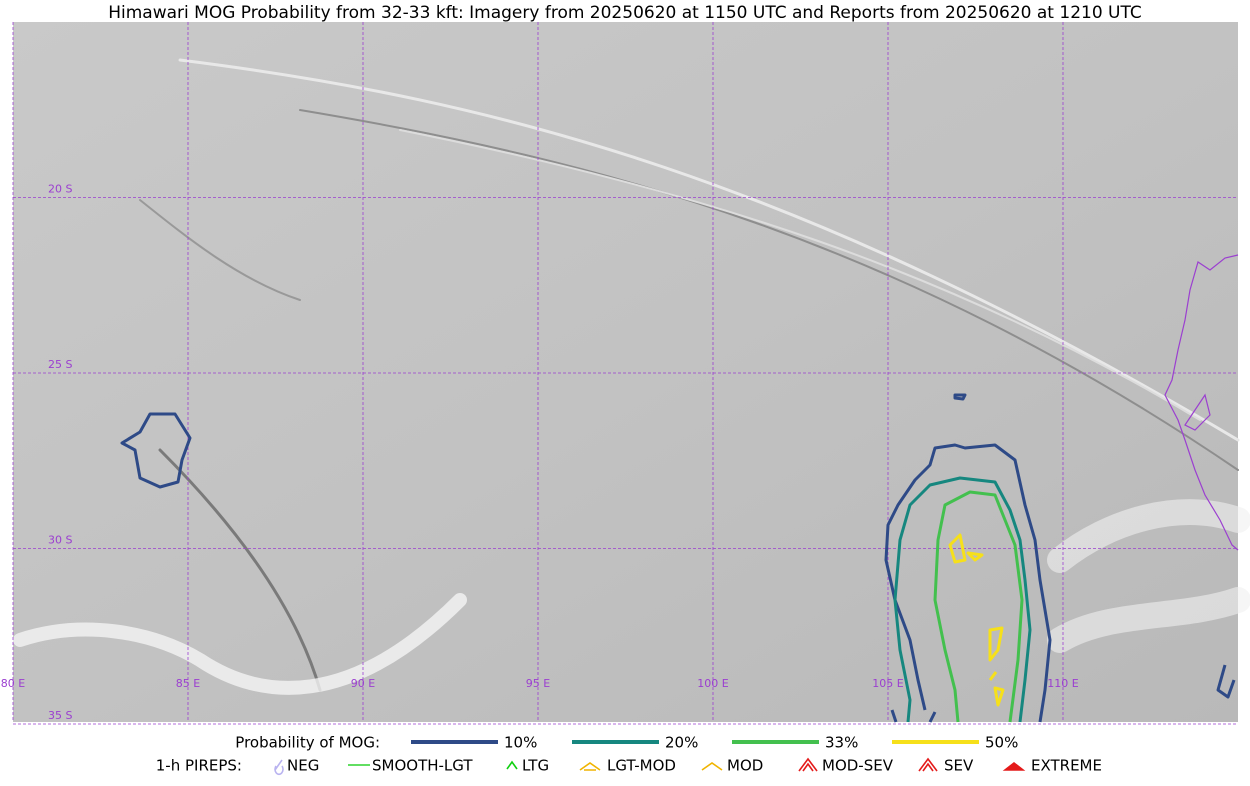  What do you see at coordinates (60, 189) in the screenshot?
I see `lat-label: 20 S` at bounding box center [60, 189].